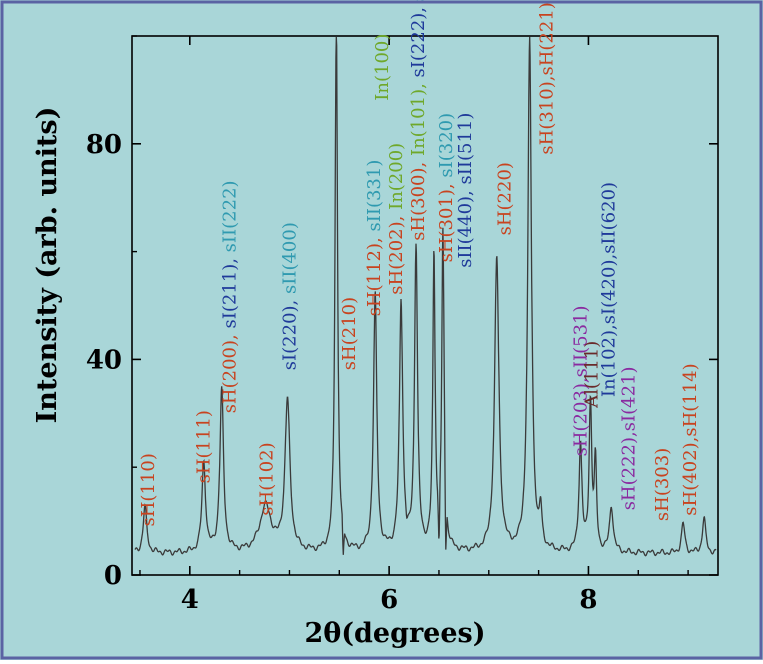 The image size is (763, 664). What do you see at coordinates (396, 176) in the screenshot?
I see `peak-label-part: In(200)` at bounding box center [396, 176].